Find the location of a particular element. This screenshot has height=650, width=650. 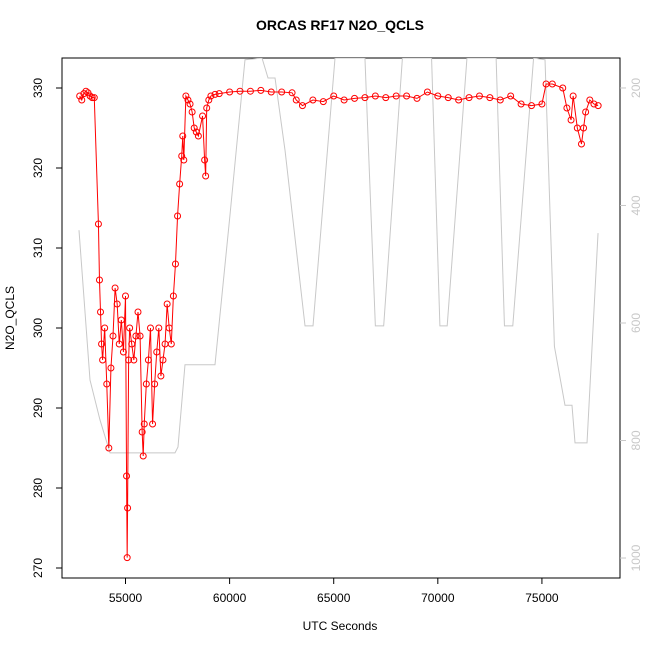

x-axis-label: UTC Seconds is located at coordinates (340, 626).